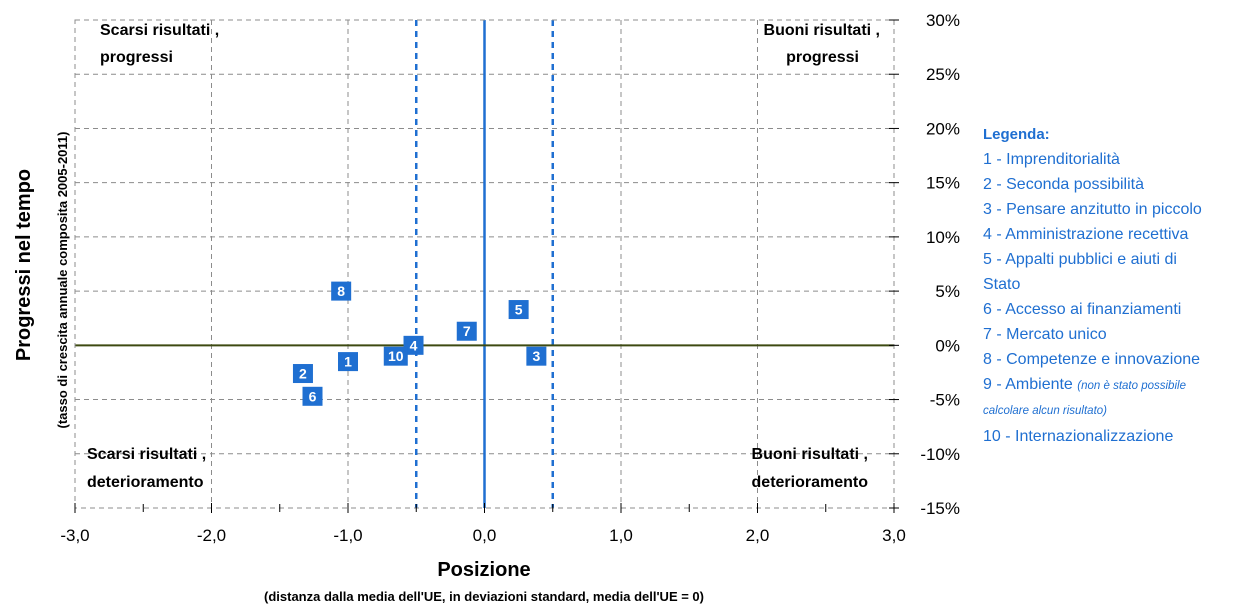  I want to click on legend-title: Legenda:, so click(1016, 134).